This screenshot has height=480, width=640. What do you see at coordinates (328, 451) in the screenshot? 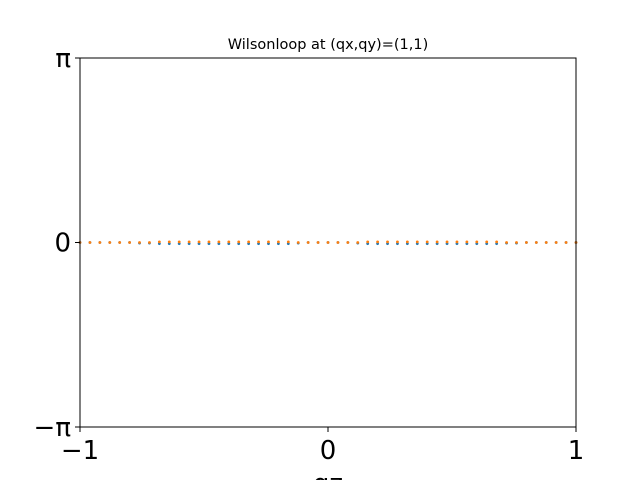
I see `x-tick-label: 0` at bounding box center [328, 451].